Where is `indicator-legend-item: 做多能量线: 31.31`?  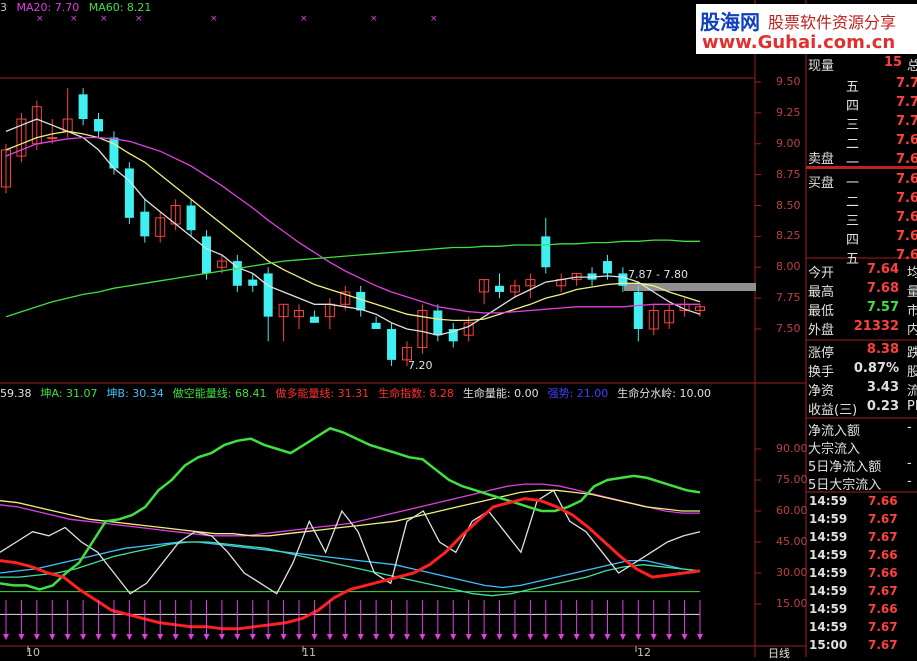 indicator-legend-item: 做多能量线: 31.31 is located at coordinates (322, 393).